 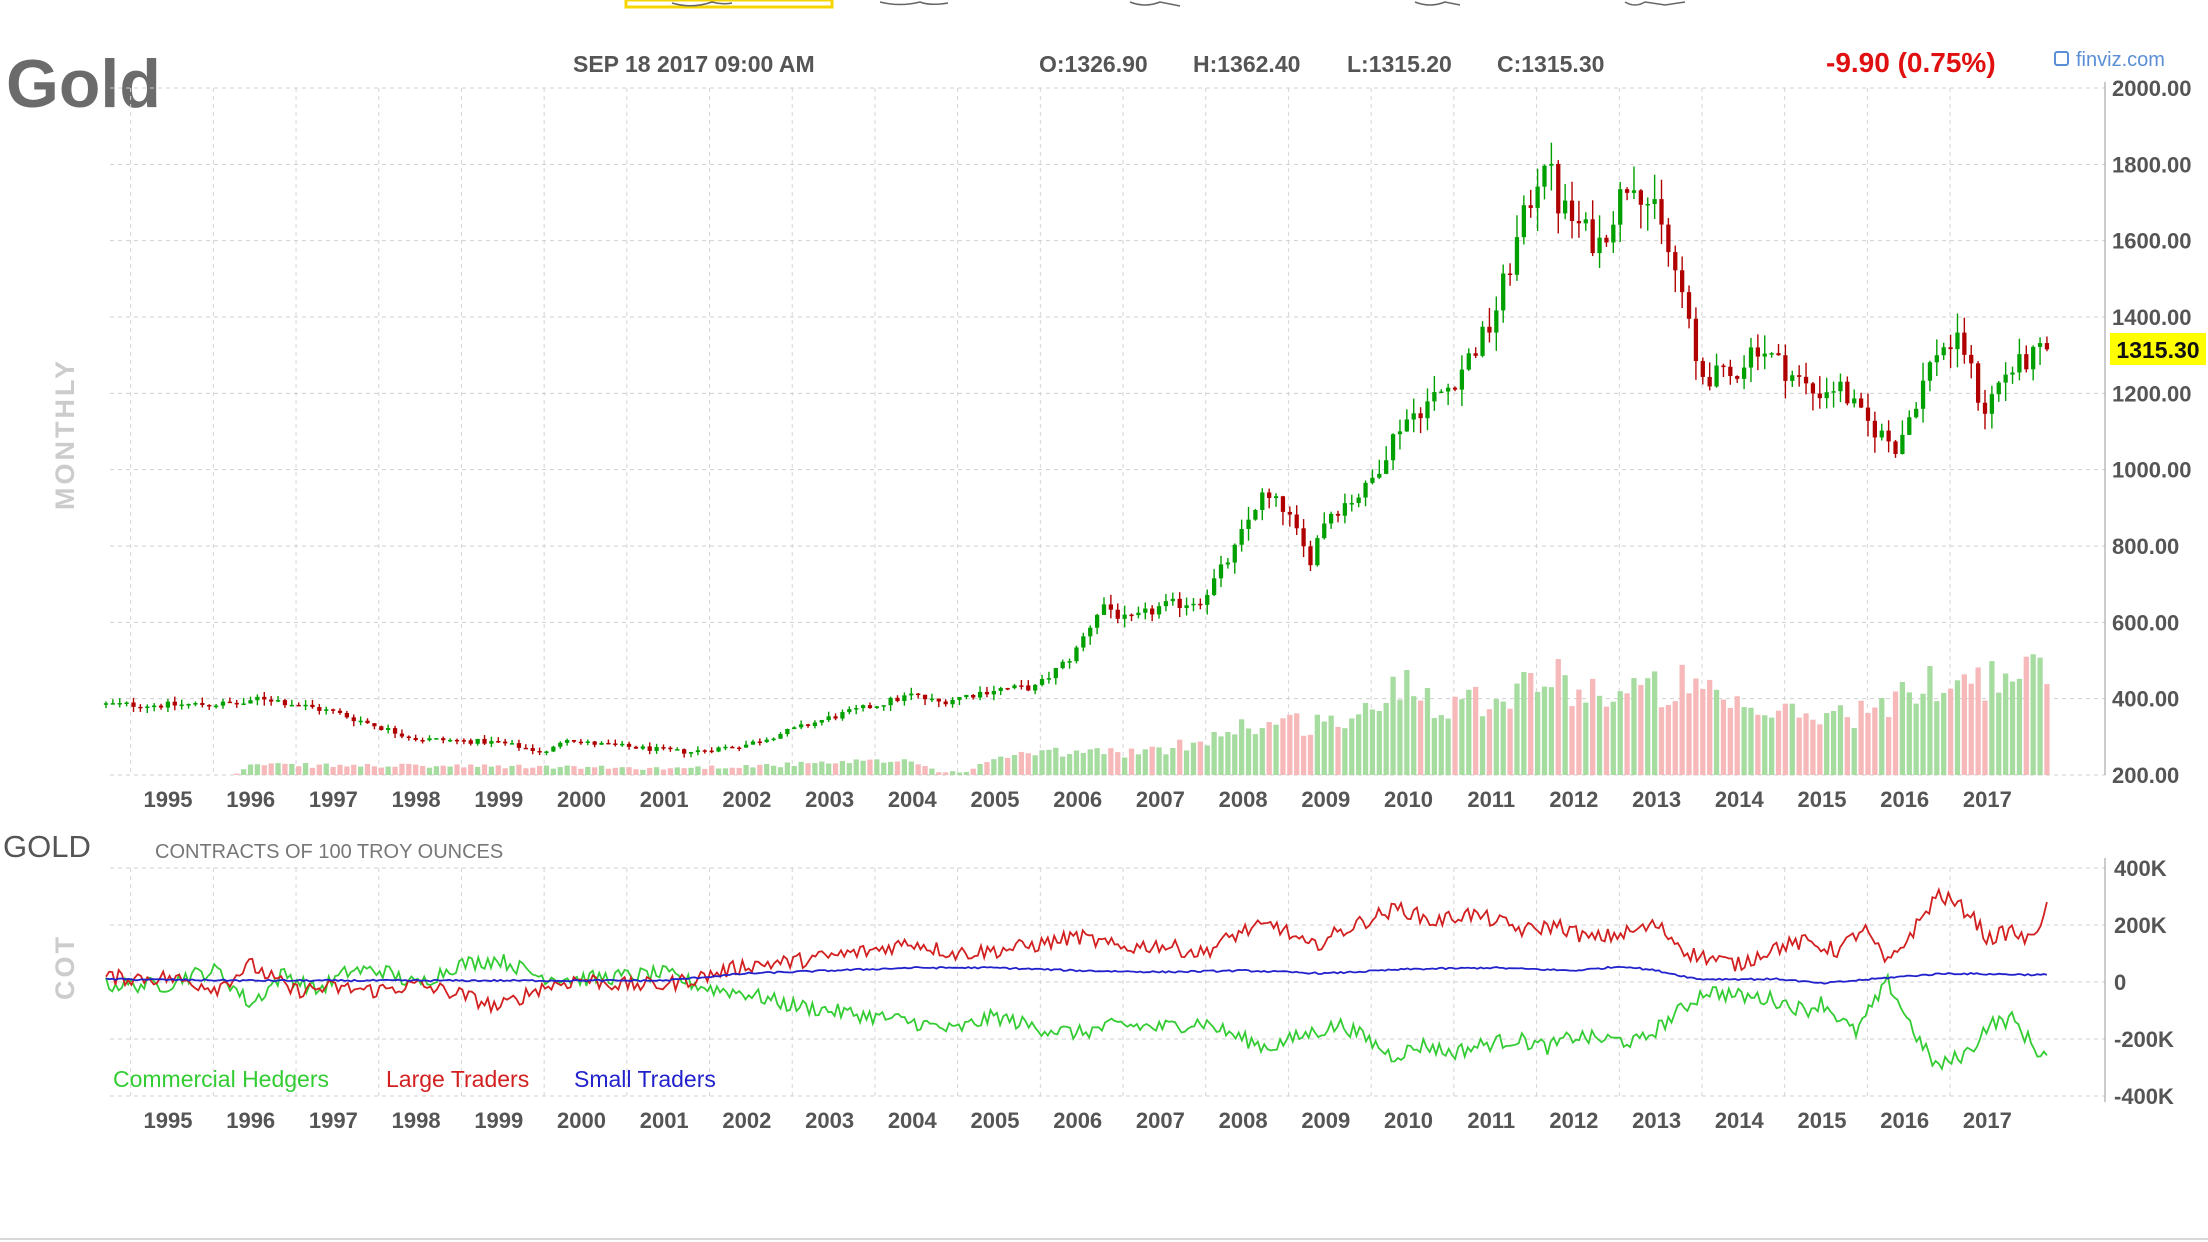 What do you see at coordinates (1160, 799) in the screenshot?
I see `price-x-tick-label: 2007` at bounding box center [1160, 799].